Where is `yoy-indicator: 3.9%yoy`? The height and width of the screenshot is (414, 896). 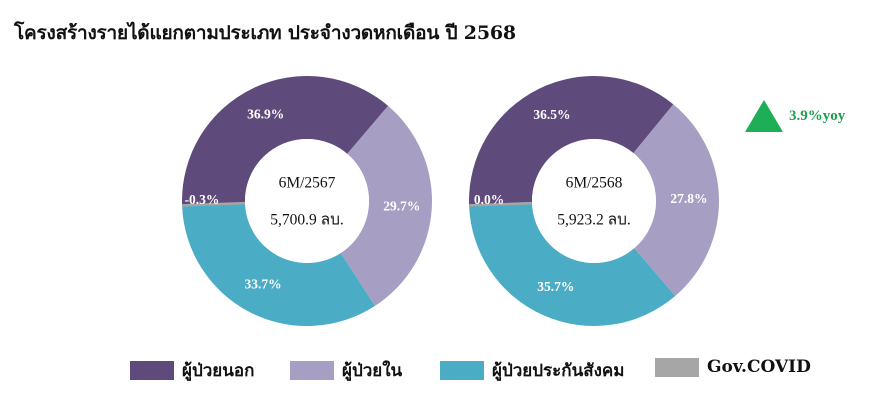 yoy-indicator: 3.9%yoy is located at coordinates (795, 116).